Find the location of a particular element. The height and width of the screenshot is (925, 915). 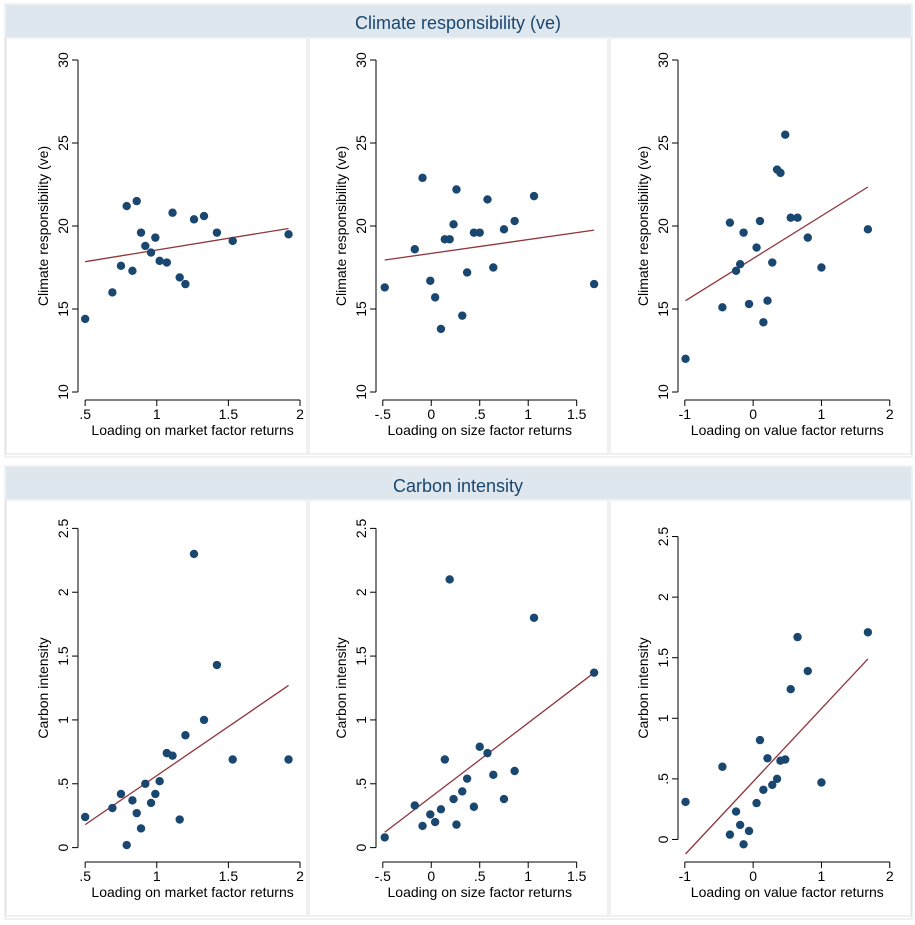

y-tick-label: 30 is located at coordinates (63, 60).